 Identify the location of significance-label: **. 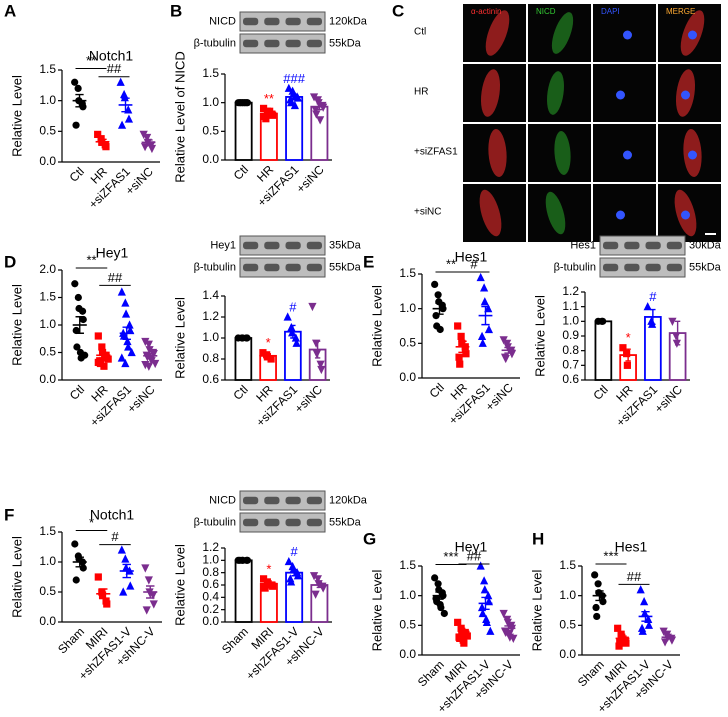
(91, 60).